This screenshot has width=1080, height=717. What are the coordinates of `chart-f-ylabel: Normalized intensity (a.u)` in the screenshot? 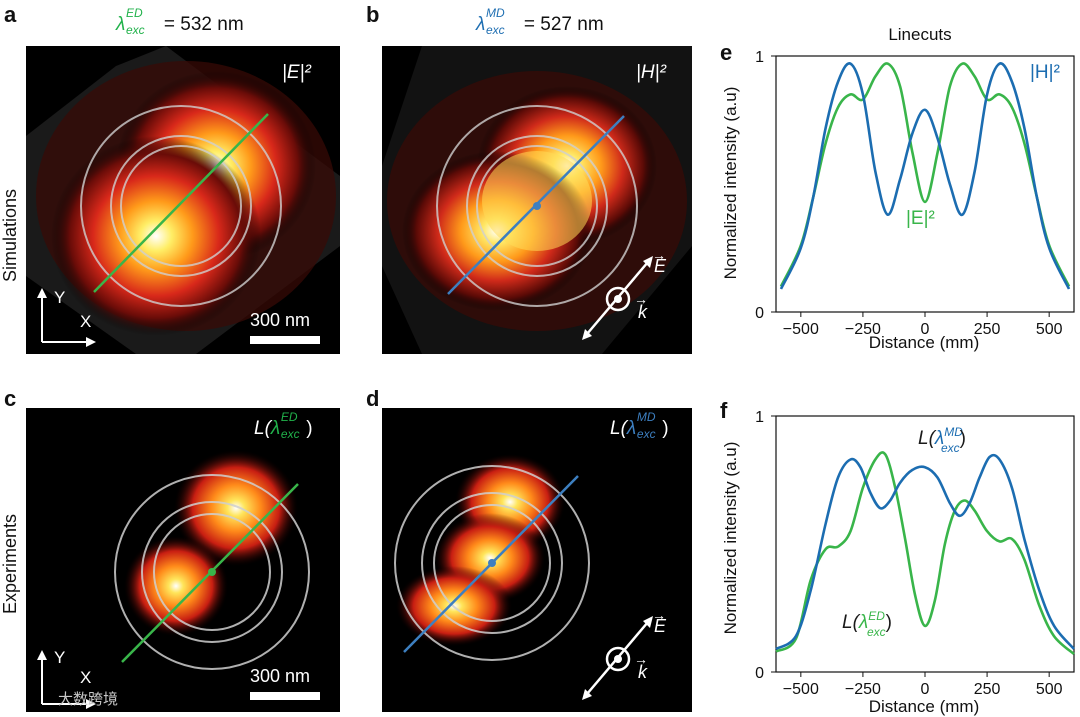 It's located at (730, 538).